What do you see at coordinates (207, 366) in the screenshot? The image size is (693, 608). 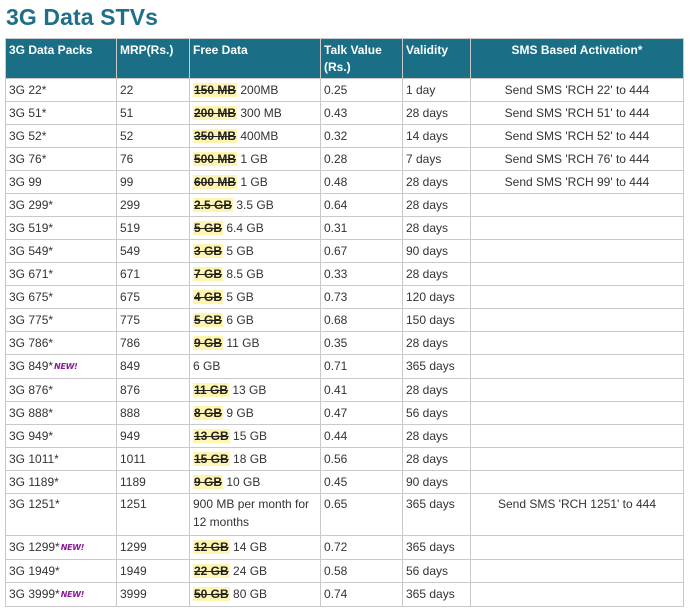 I see `new-data: 6 GB` at bounding box center [207, 366].